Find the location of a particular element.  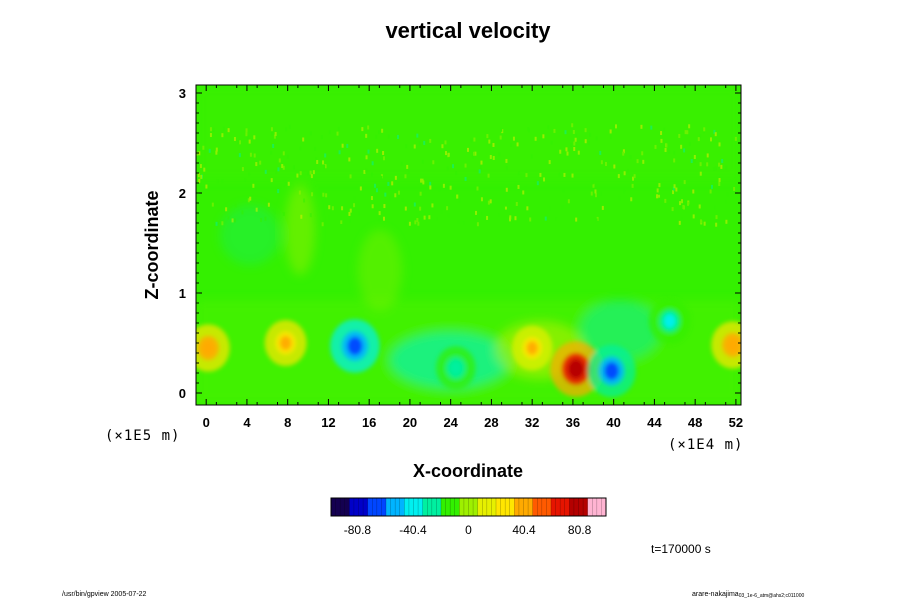

x-tick-label: 16 is located at coordinates (369, 422).